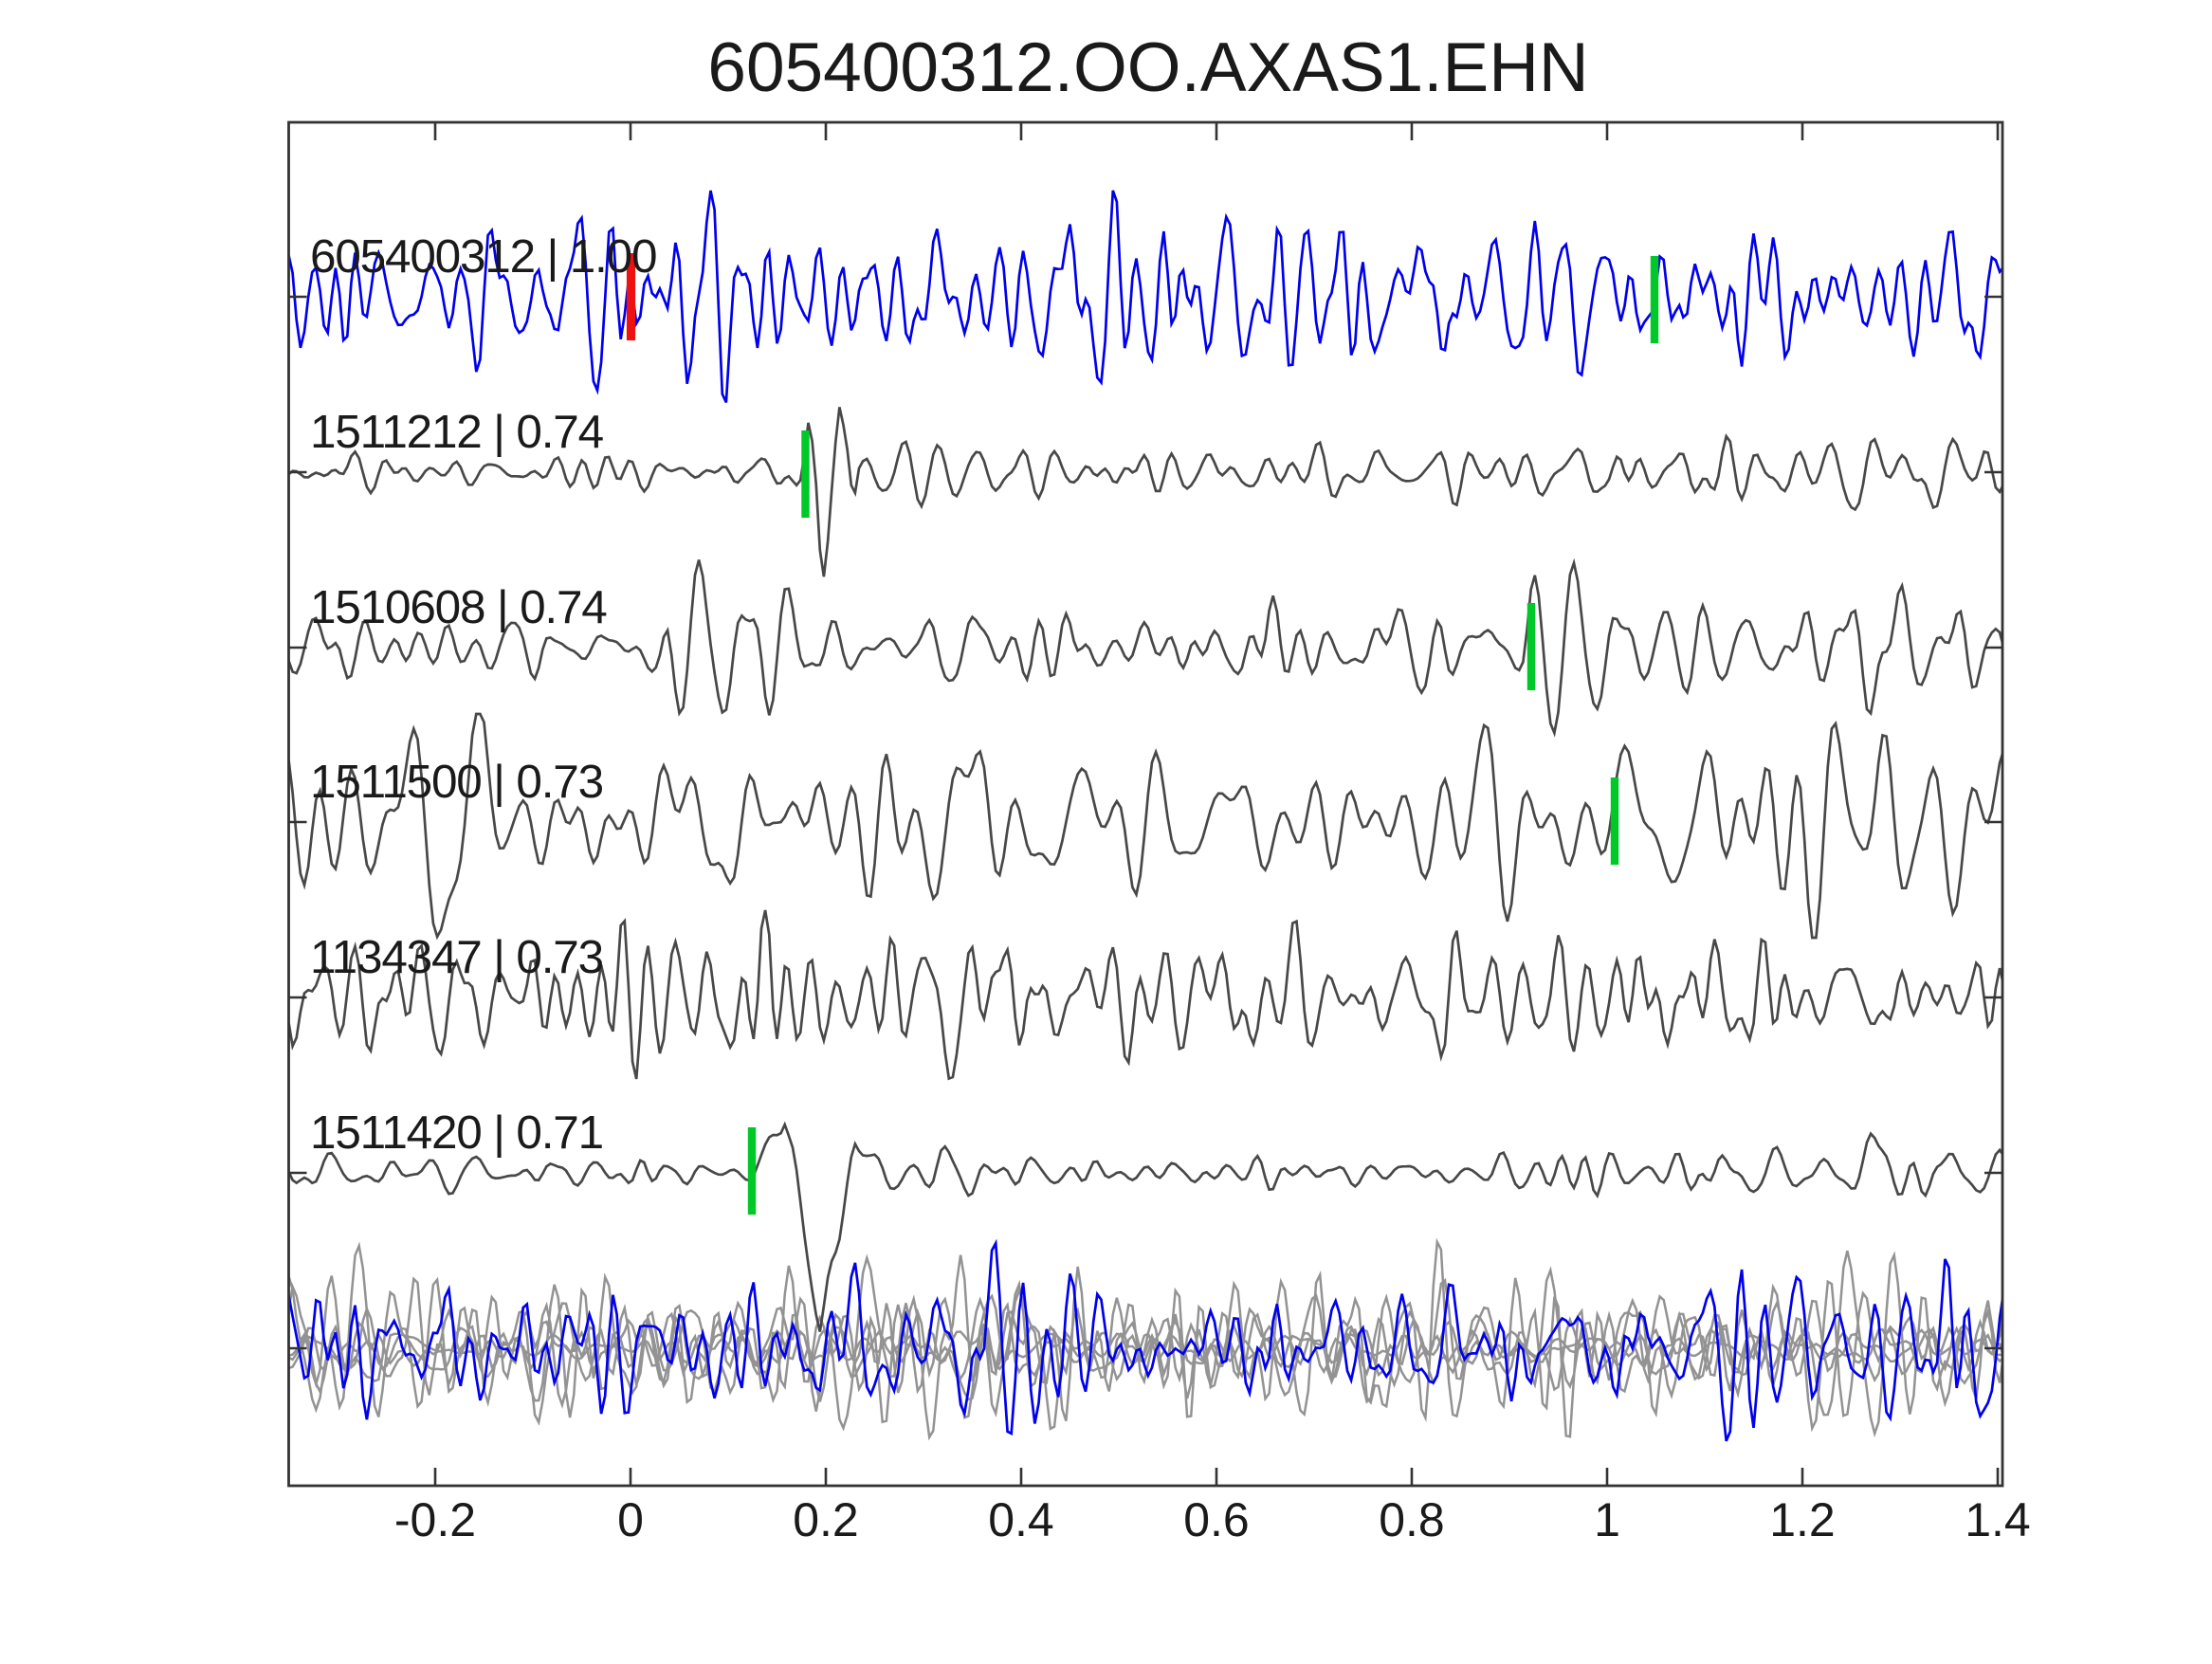 The height and width of the screenshot is (1664, 2212). What do you see at coordinates (456, 957) in the screenshot?
I see `svg-text: 1134347 | 0.73` at bounding box center [456, 957].